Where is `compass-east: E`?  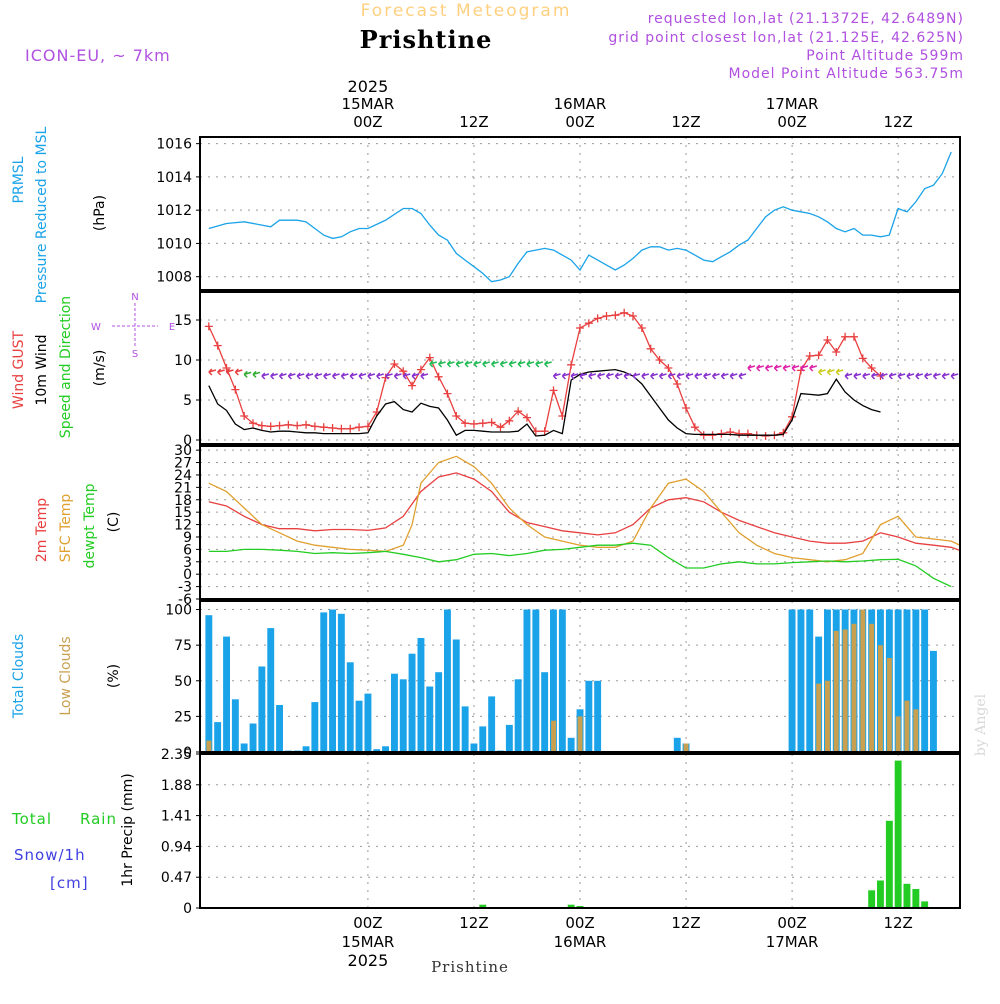
compass-east: E is located at coordinates (172, 327).